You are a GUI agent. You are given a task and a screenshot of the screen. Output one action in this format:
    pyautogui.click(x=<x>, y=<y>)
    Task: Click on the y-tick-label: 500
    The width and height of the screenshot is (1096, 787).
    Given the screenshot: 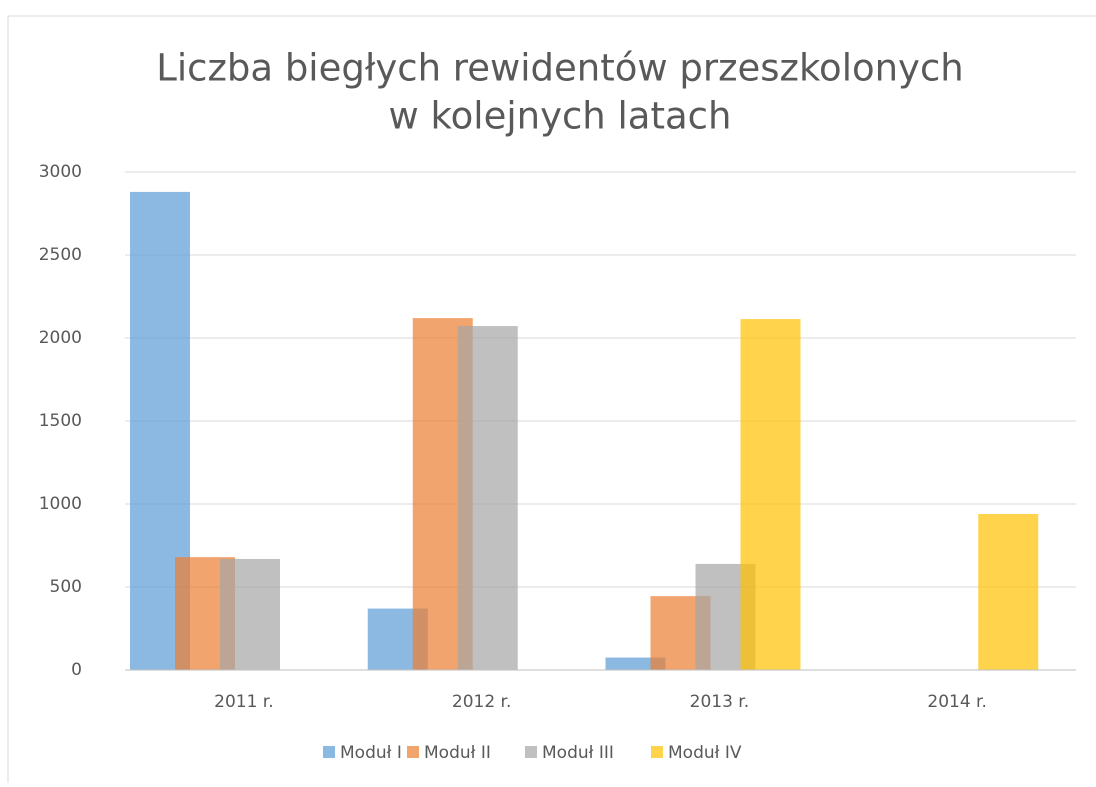 What is the action you would take?
    pyautogui.click(x=66, y=587)
    